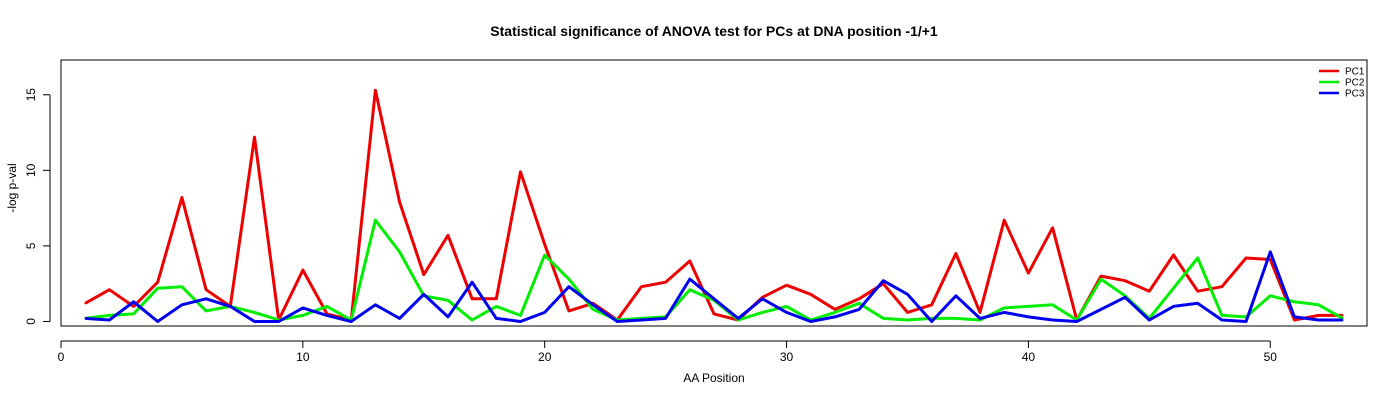 This screenshot has width=1400, height=400. Describe the element at coordinates (1271, 357) in the screenshot. I see `x-tick-label: 50` at that location.